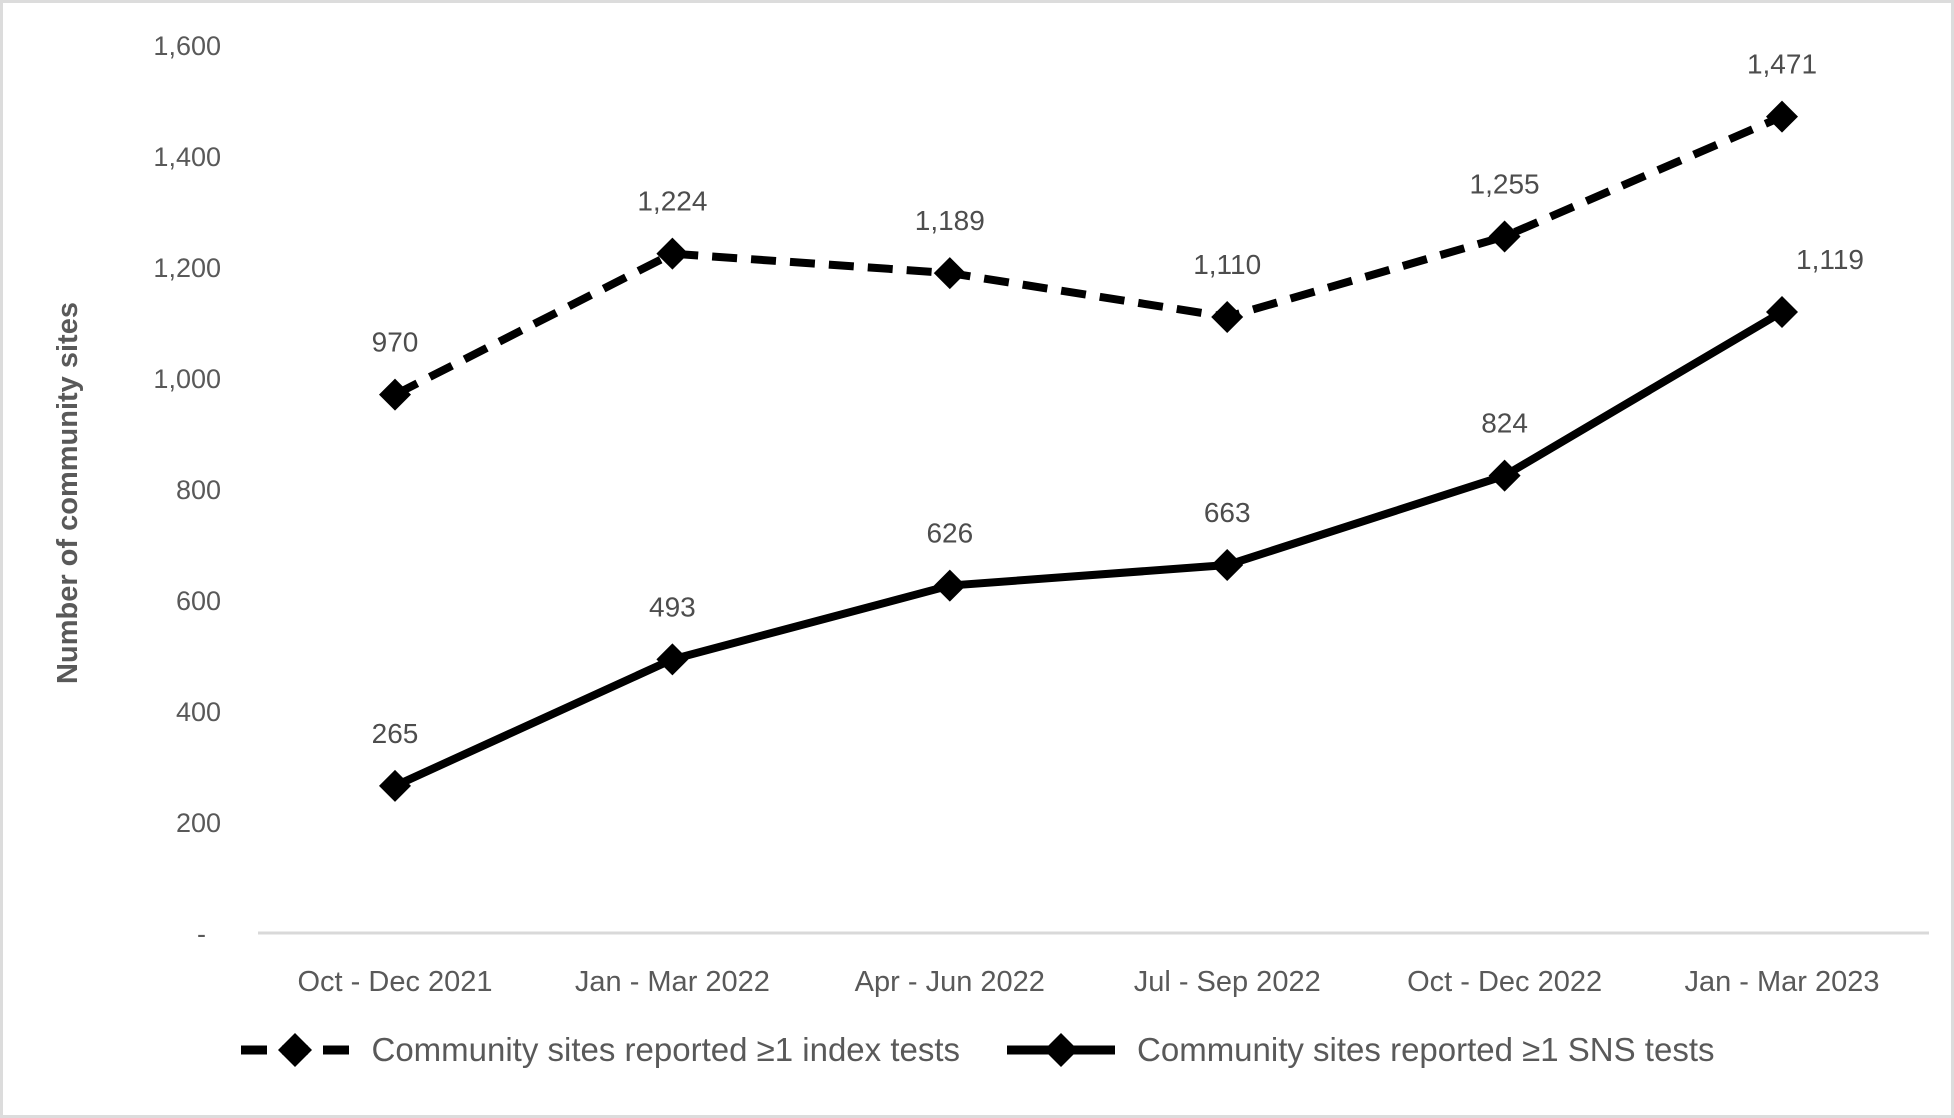 This screenshot has height=1118, width=1954. Describe the element at coordinates (395, 733) in the screenshot. I see `data-label: 265` at that location.